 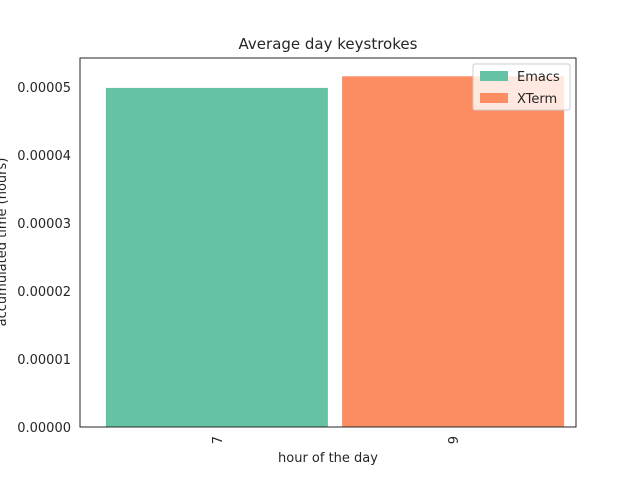 I want to click on y-tick-label: 0.00001, so click(x=44, y=360).